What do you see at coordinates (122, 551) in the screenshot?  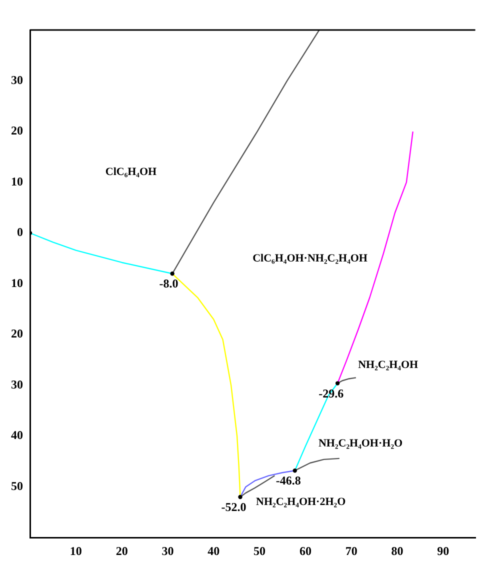 I see `x-tick-label: 20` at bounding box center [122, 551].